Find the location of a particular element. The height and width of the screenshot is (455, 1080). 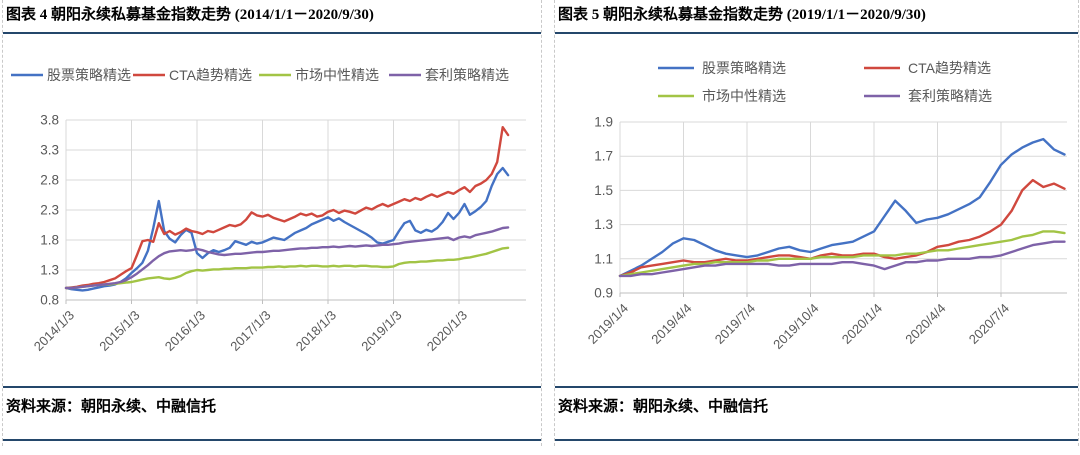

figure-title: 图表 4 朝阳永续私募基金指数走势 (2014/1/1－2020/9/30) is located at coordinates (272, 17).